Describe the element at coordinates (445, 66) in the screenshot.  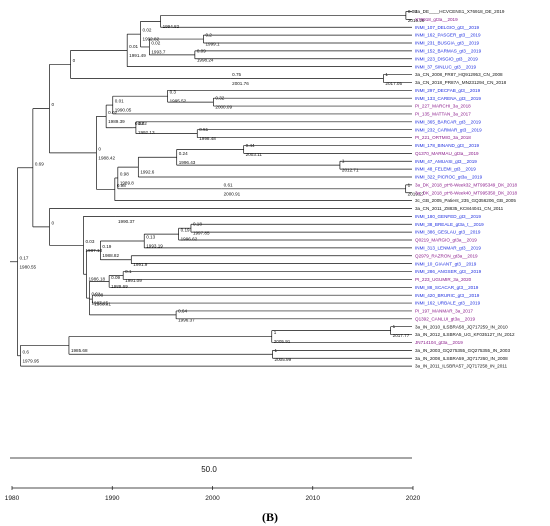
I see `leaf-label: INMI_37_SINLUC_gt3__2019` at that location.